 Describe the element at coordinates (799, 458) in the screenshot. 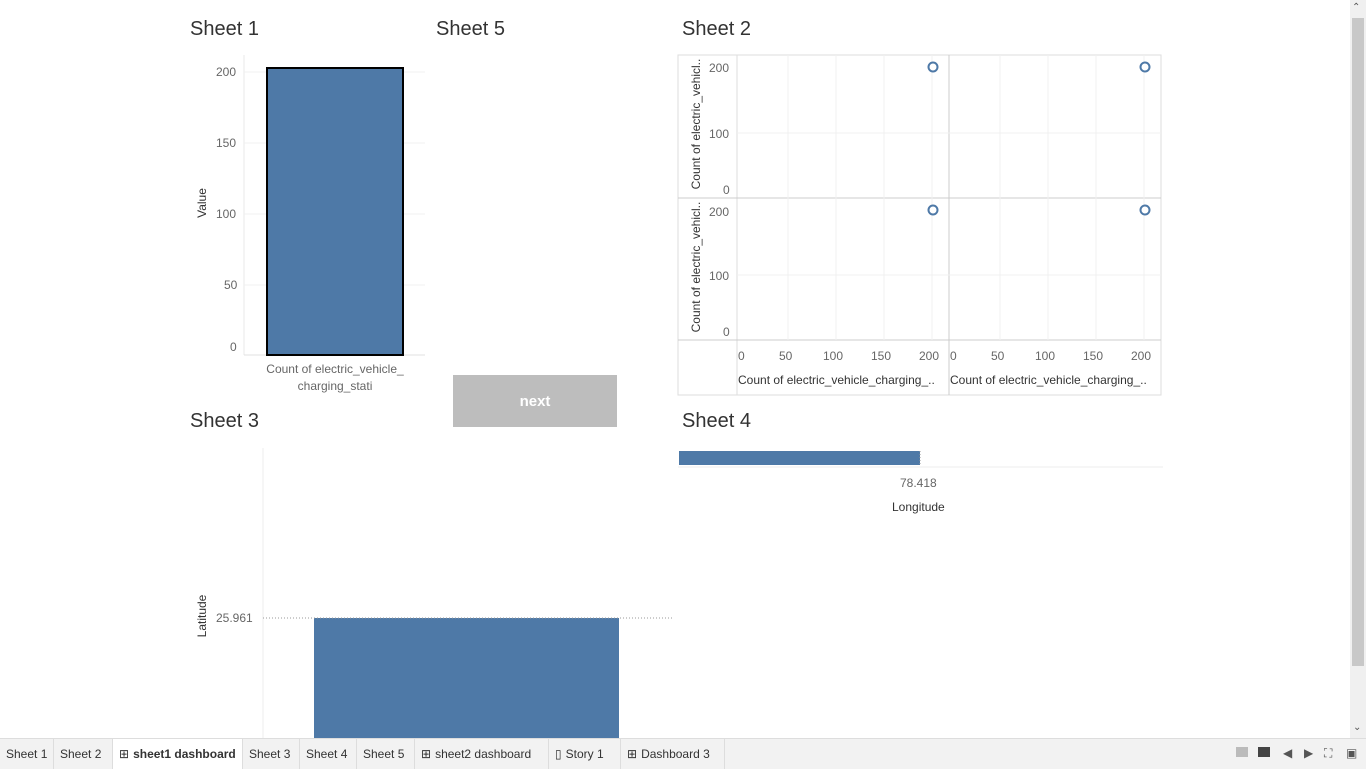

I see `sheet4-bar` at that location.